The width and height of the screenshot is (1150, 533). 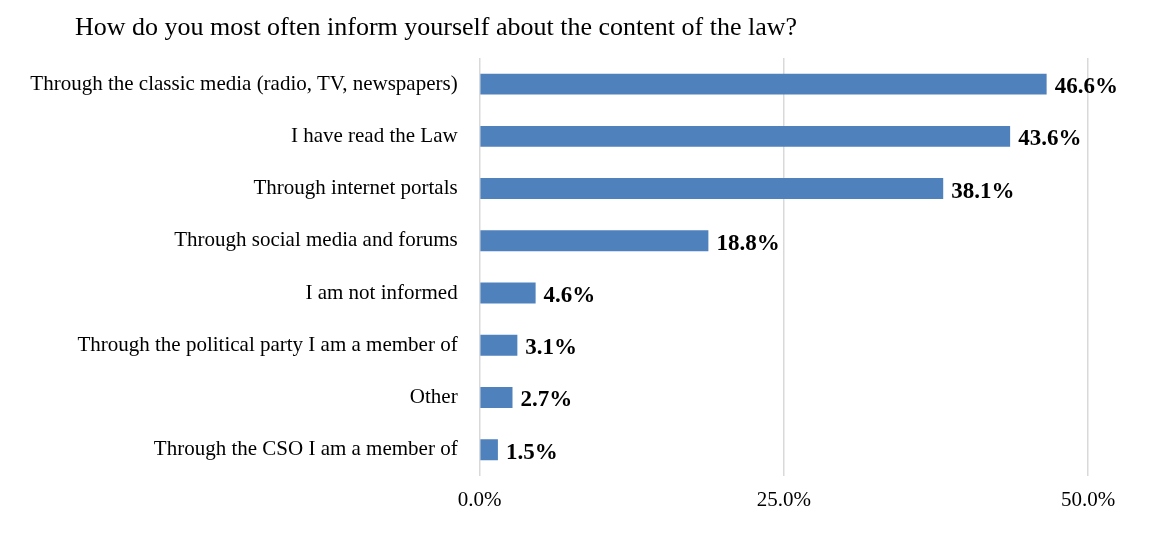 What do you see at coordinates (551, 347) in the screenshot?
I see `data-label: 3.1%` at bounding box center [551, 347].